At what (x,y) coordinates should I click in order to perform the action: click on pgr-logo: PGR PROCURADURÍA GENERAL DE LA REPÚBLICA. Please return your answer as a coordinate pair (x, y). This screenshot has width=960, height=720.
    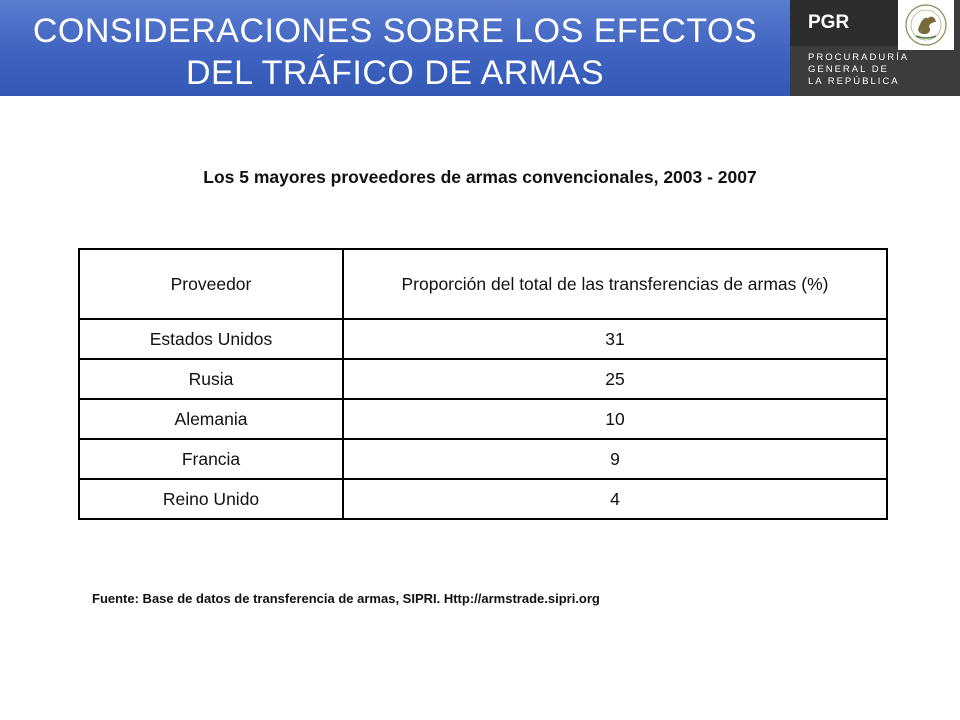
    Looking at the image, I should click on (875, 48).